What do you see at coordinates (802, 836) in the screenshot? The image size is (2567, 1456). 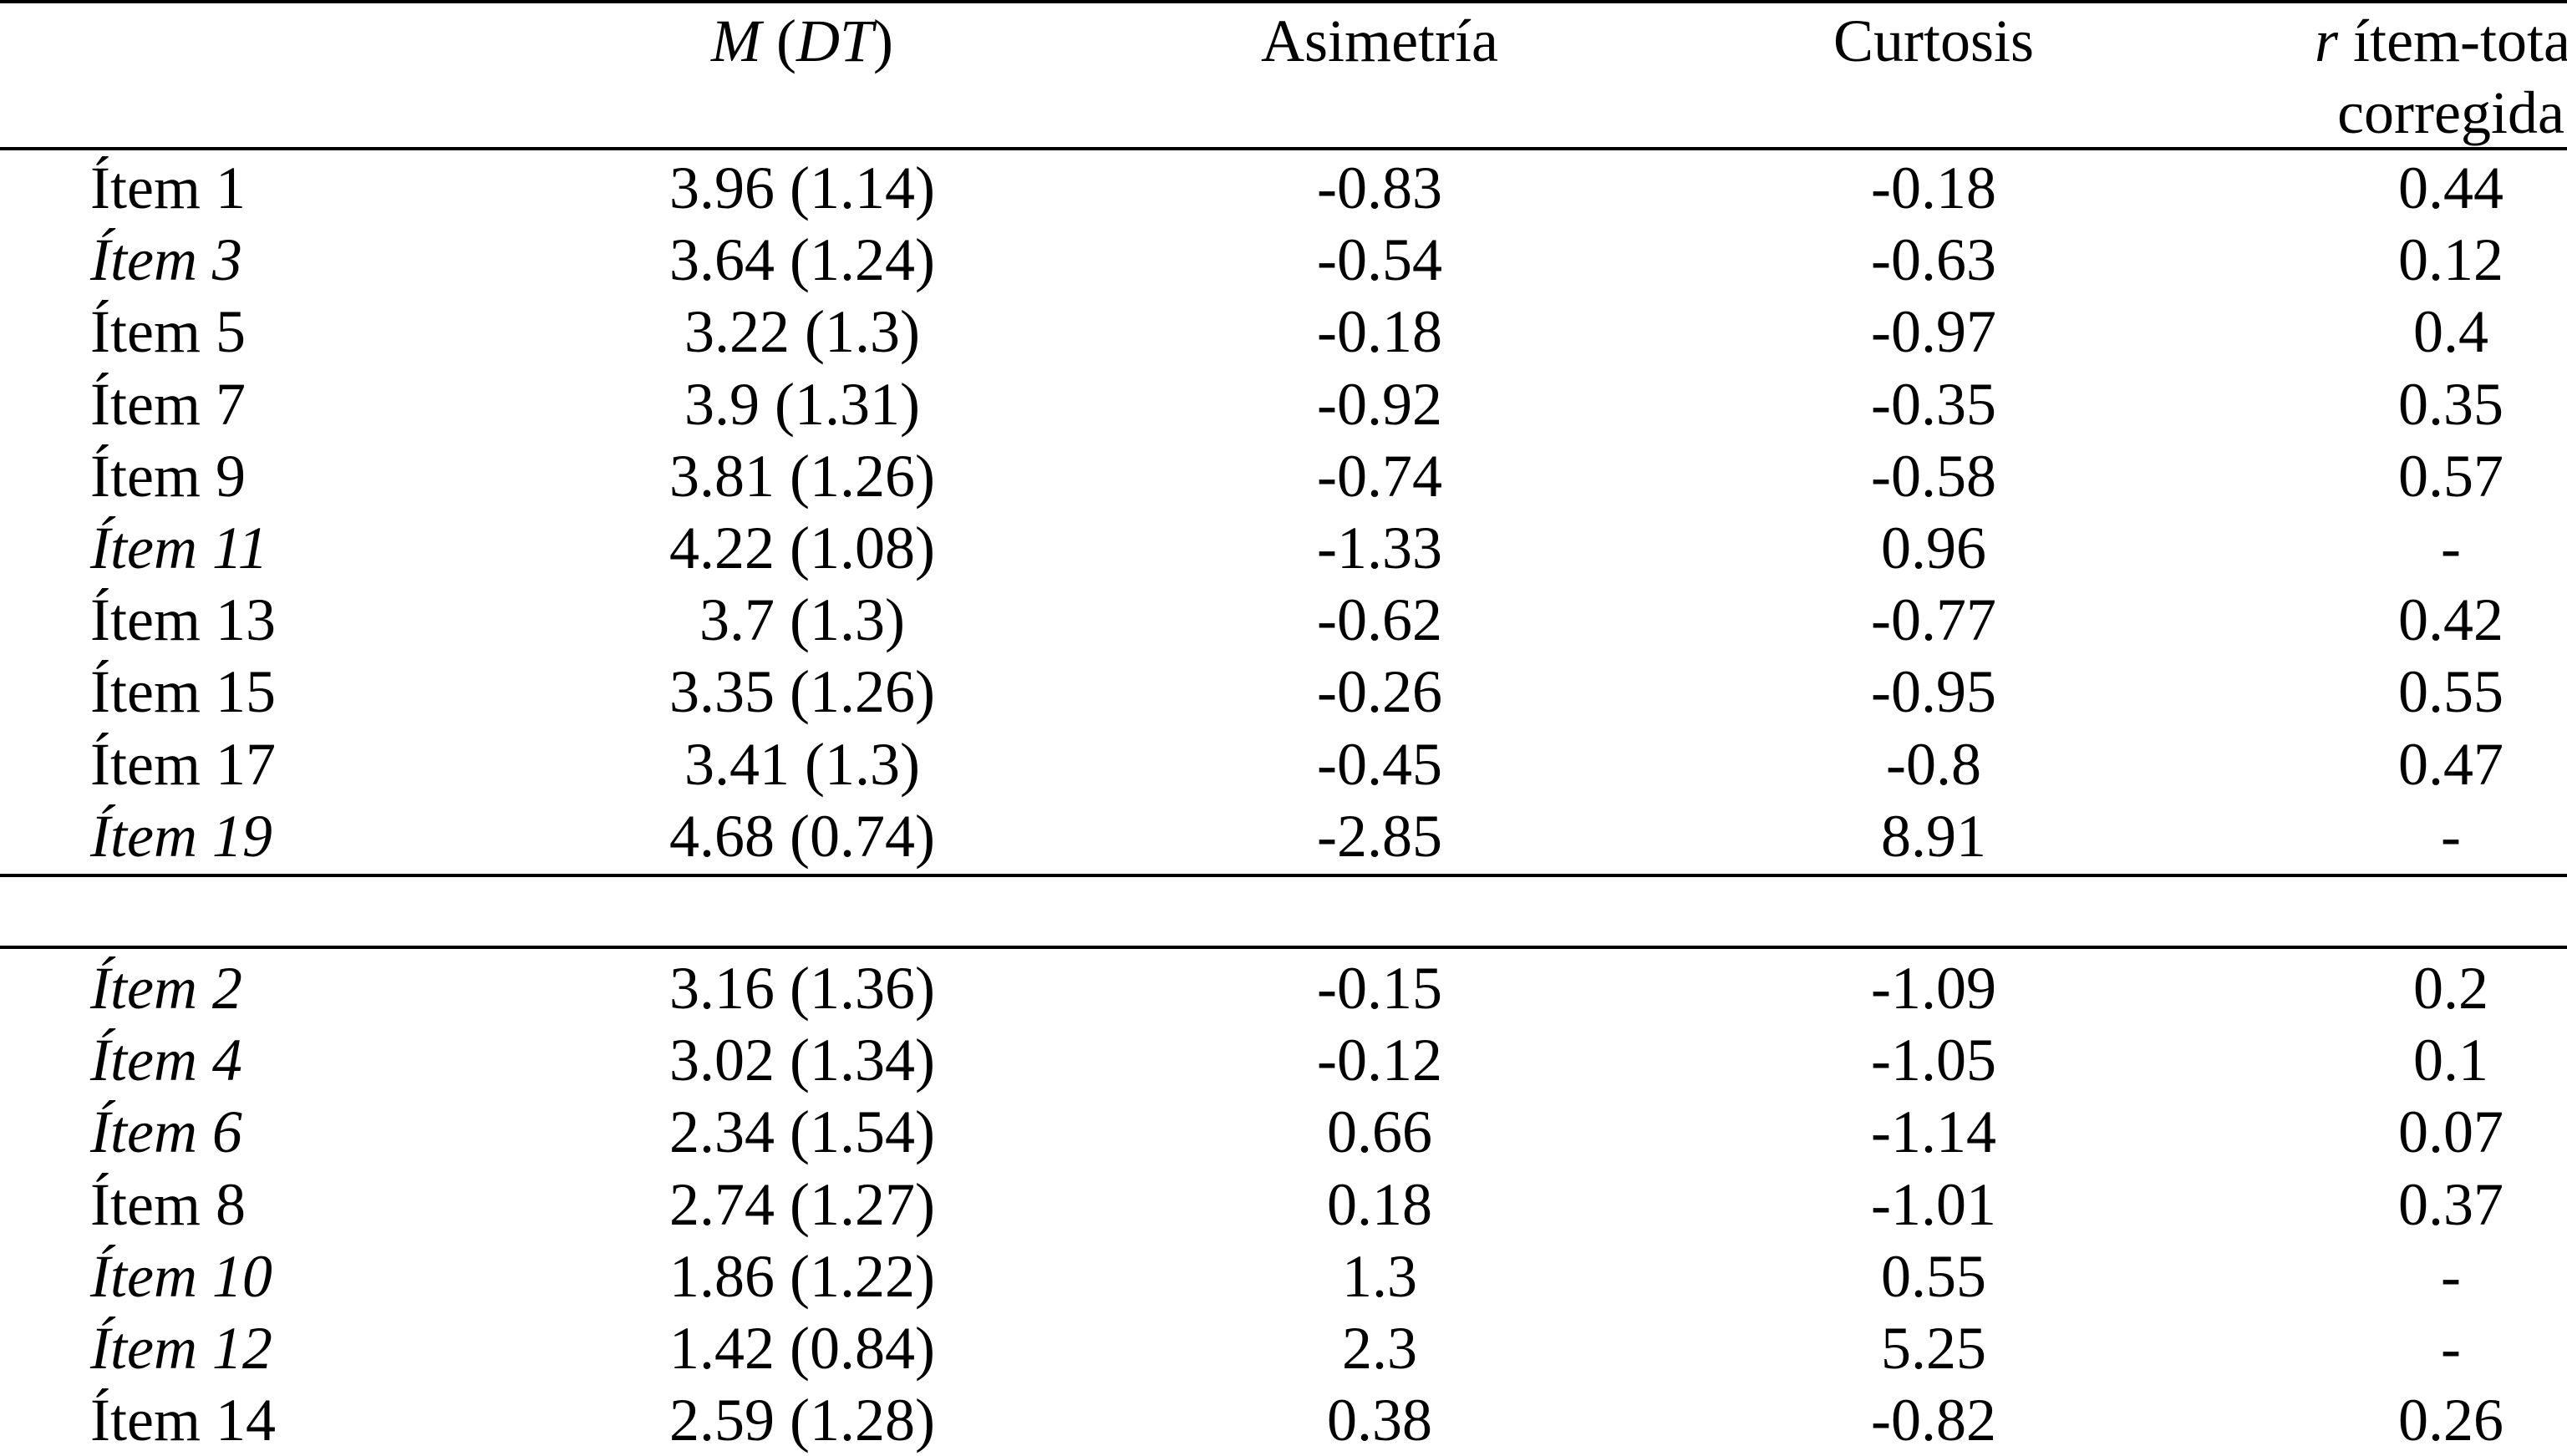 I see `cell: 4.68 (0.74)` at bounding box center [802, 836].